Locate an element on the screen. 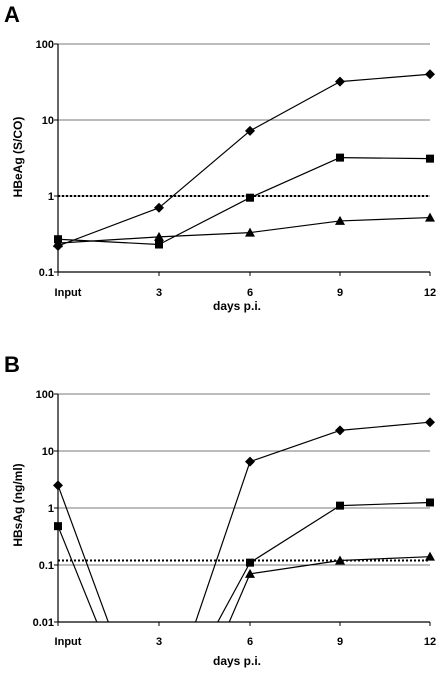 The height and width of the screenshot is (673, 441). panel-b-ytick-labels: 100 10 1 0.1 0.01 is located at coordinates (43, 509).